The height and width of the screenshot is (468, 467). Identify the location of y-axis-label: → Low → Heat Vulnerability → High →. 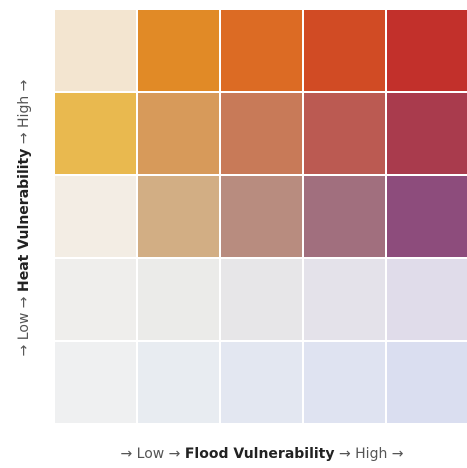
(24, 218).